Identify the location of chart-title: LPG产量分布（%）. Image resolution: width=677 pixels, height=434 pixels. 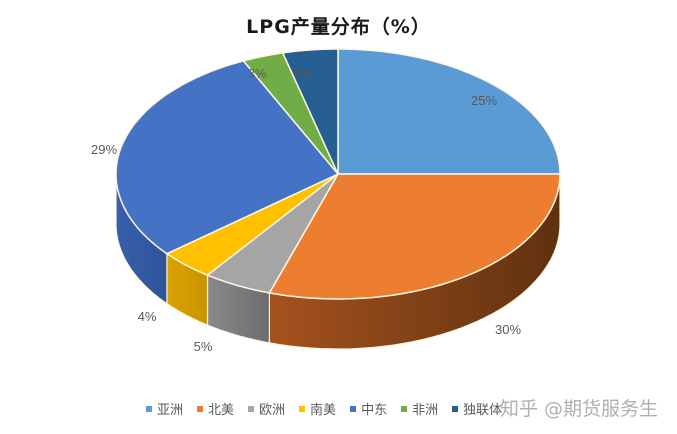
(338, 27).